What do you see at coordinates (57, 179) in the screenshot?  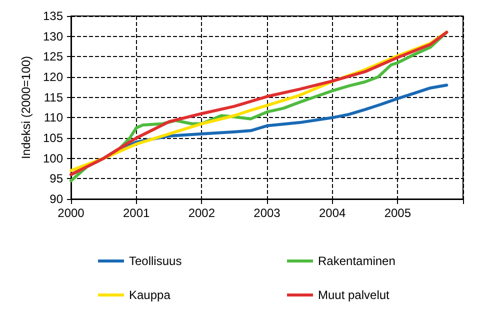 I see `y-tick-label: 95` at bounding box center [57, 179].